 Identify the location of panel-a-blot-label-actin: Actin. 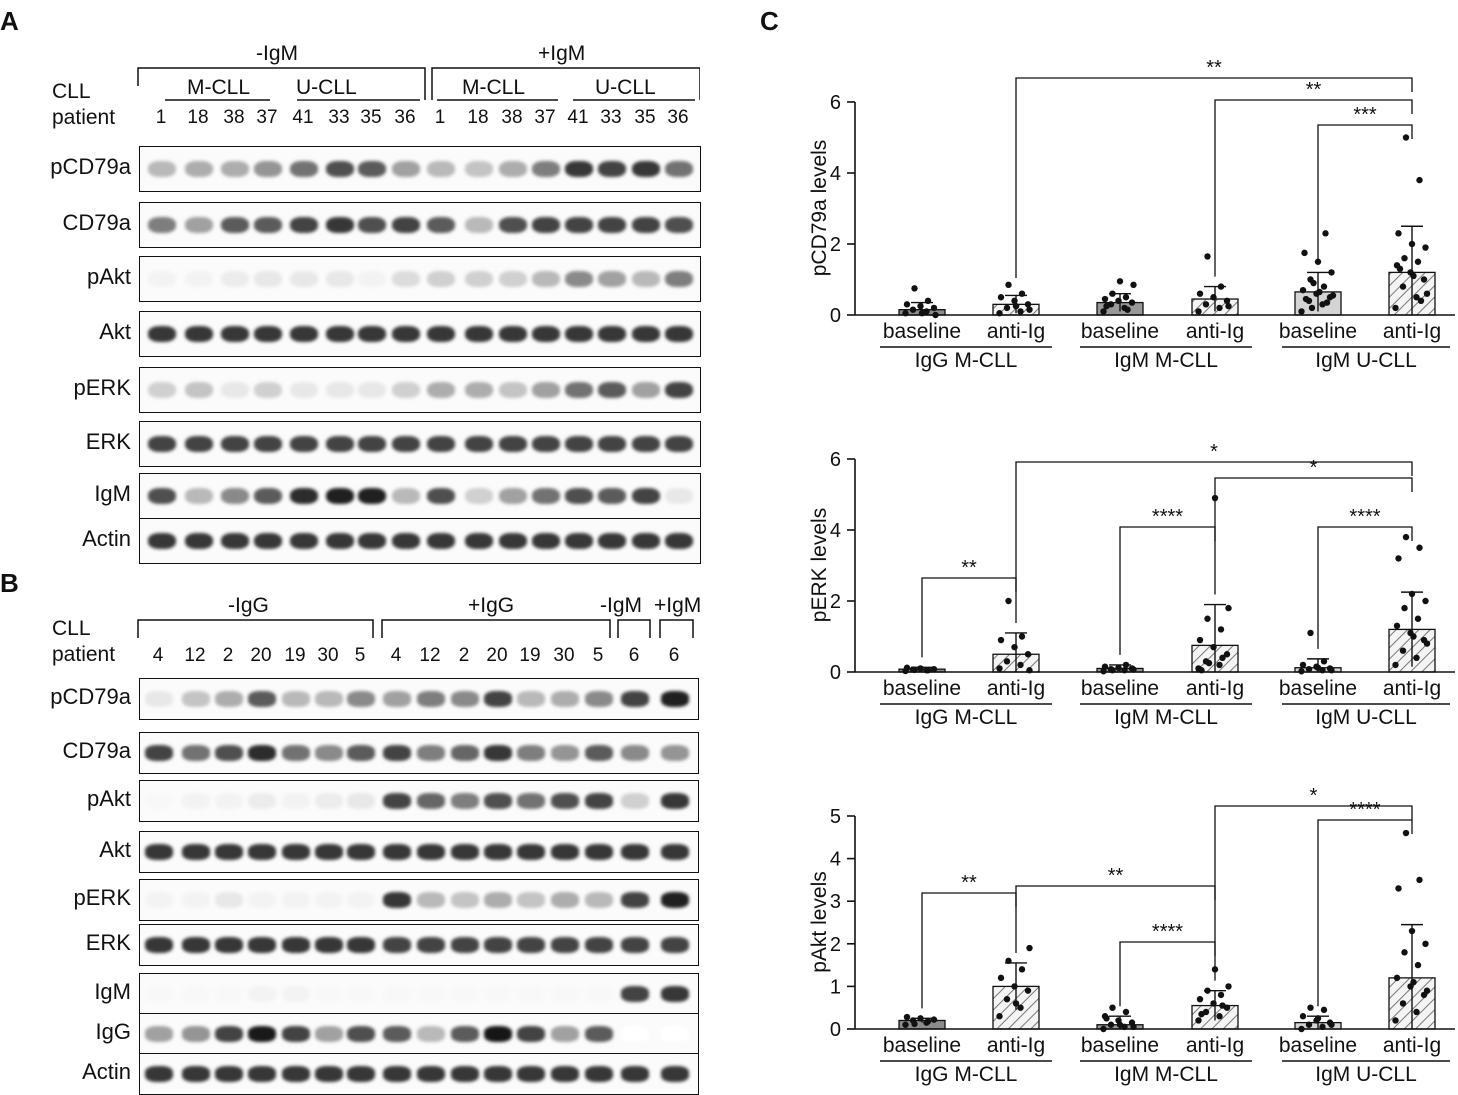
(106, 538).